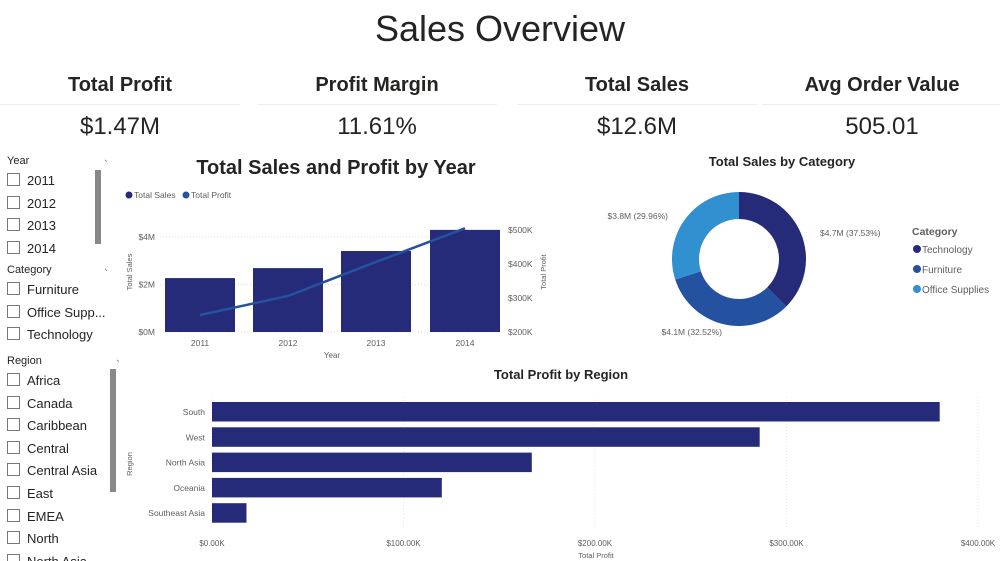 The height and width of the screenshot is (561, 1000). I want to click on chart-title: Total Sales and Profit by Year, so click(336, 168).